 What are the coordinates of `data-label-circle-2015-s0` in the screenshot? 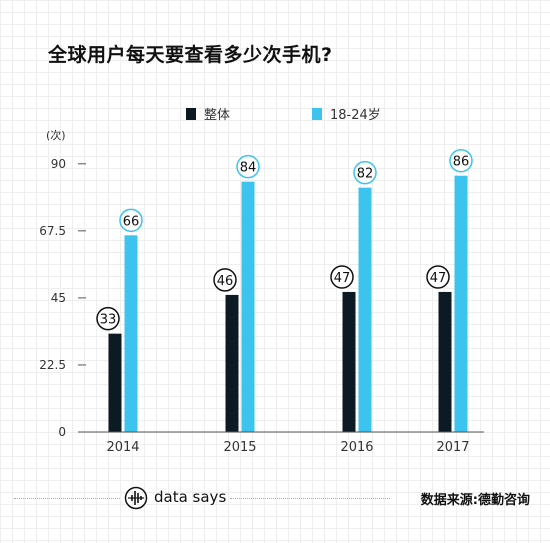 It's located at (225, 280).